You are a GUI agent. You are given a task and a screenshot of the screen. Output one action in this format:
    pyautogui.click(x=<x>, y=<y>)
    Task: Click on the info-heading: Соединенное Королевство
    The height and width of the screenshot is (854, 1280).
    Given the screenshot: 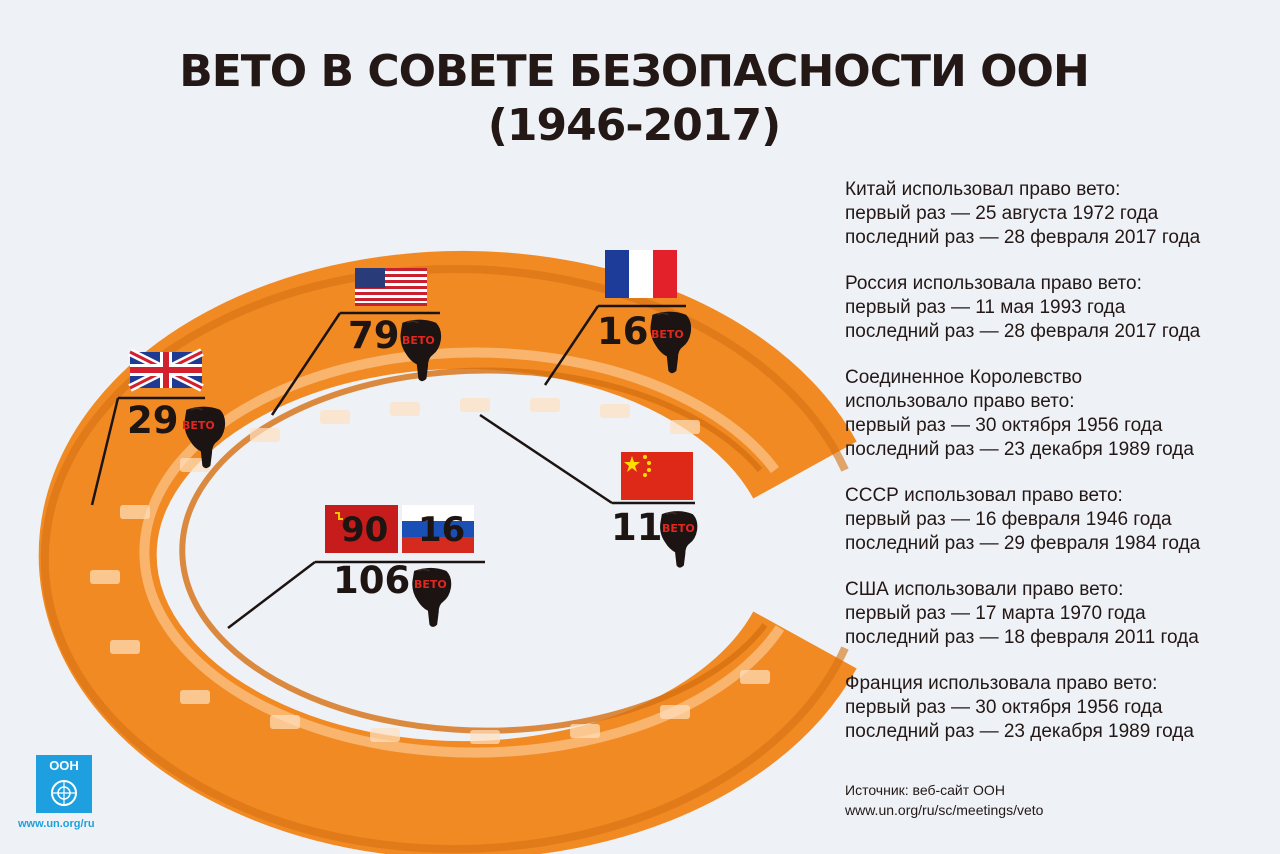 What is the action you would take?
    pyautogui.click(x=964, y=377)
    